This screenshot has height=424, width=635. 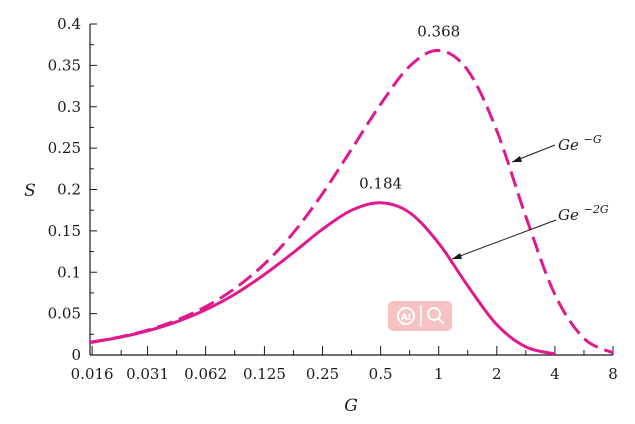 I want to click on y-tick-label: 0.25, so click(x=64, y=148).